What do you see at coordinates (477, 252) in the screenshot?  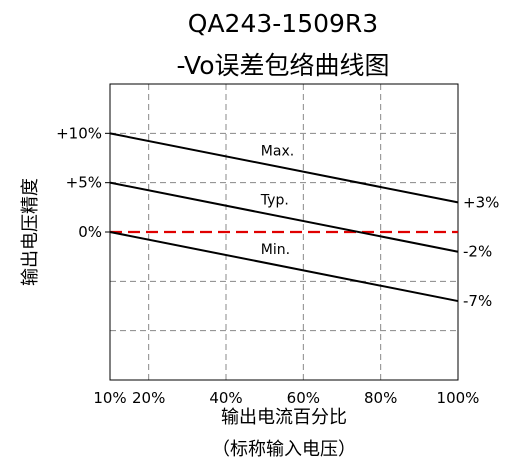 I see `series-end-label-typ: -2%` at bounding box center [477, 252].